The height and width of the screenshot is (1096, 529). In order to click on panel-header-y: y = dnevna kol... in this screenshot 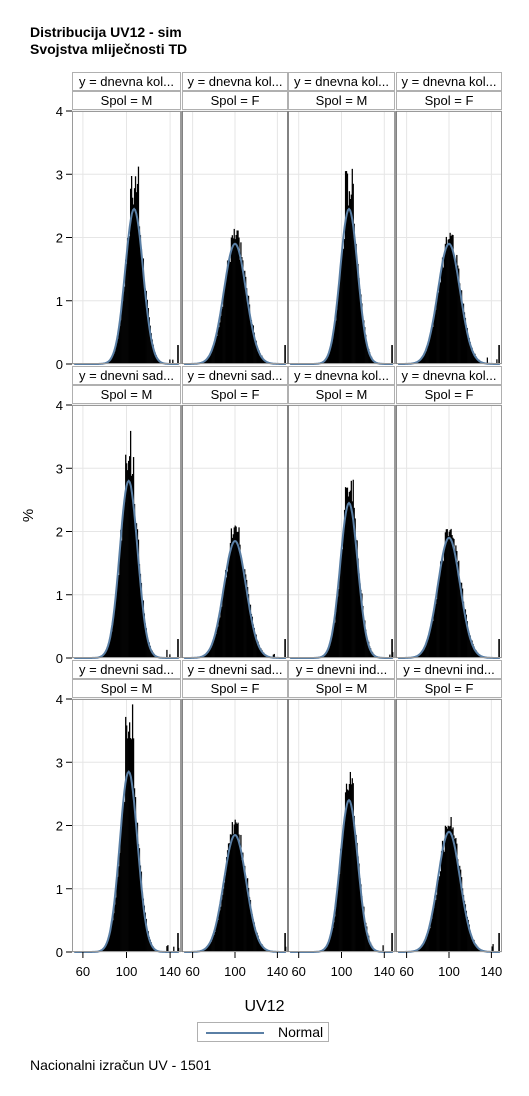, I will do `click(448, 375)`.